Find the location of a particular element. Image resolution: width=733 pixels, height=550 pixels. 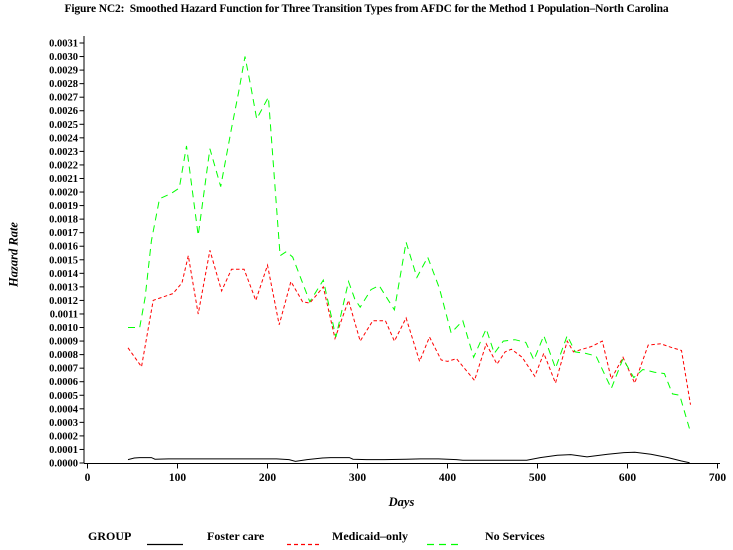

y-tick-label: 0.0030 is located at coordinates (63, 57).